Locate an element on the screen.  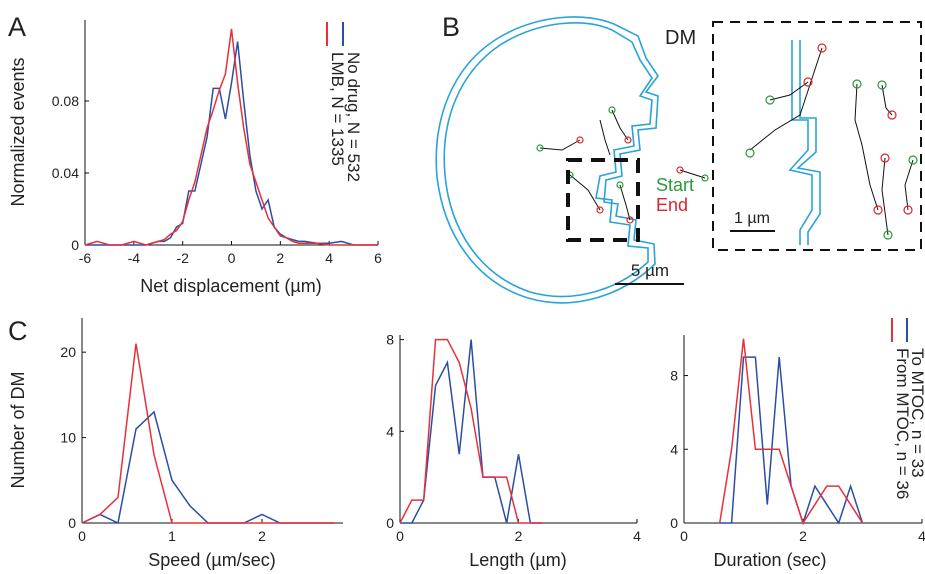
x-tick-label: -4 is located at coordinates (134, 258).